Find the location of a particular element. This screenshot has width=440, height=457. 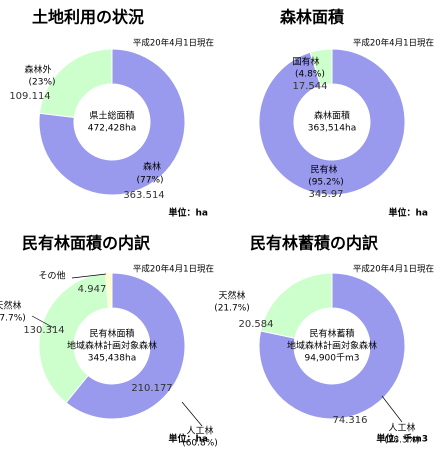

center-label: 94,900千m3 is located at coordinates (332, 358).